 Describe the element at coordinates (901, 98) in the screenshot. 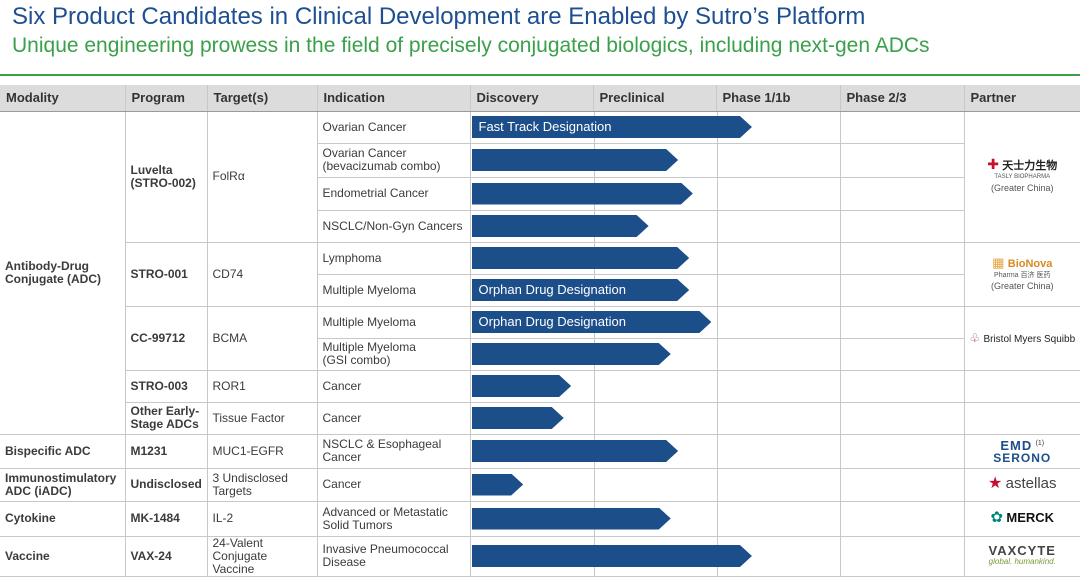

I see `col-header-phase23: Phase 2/3` at that location.